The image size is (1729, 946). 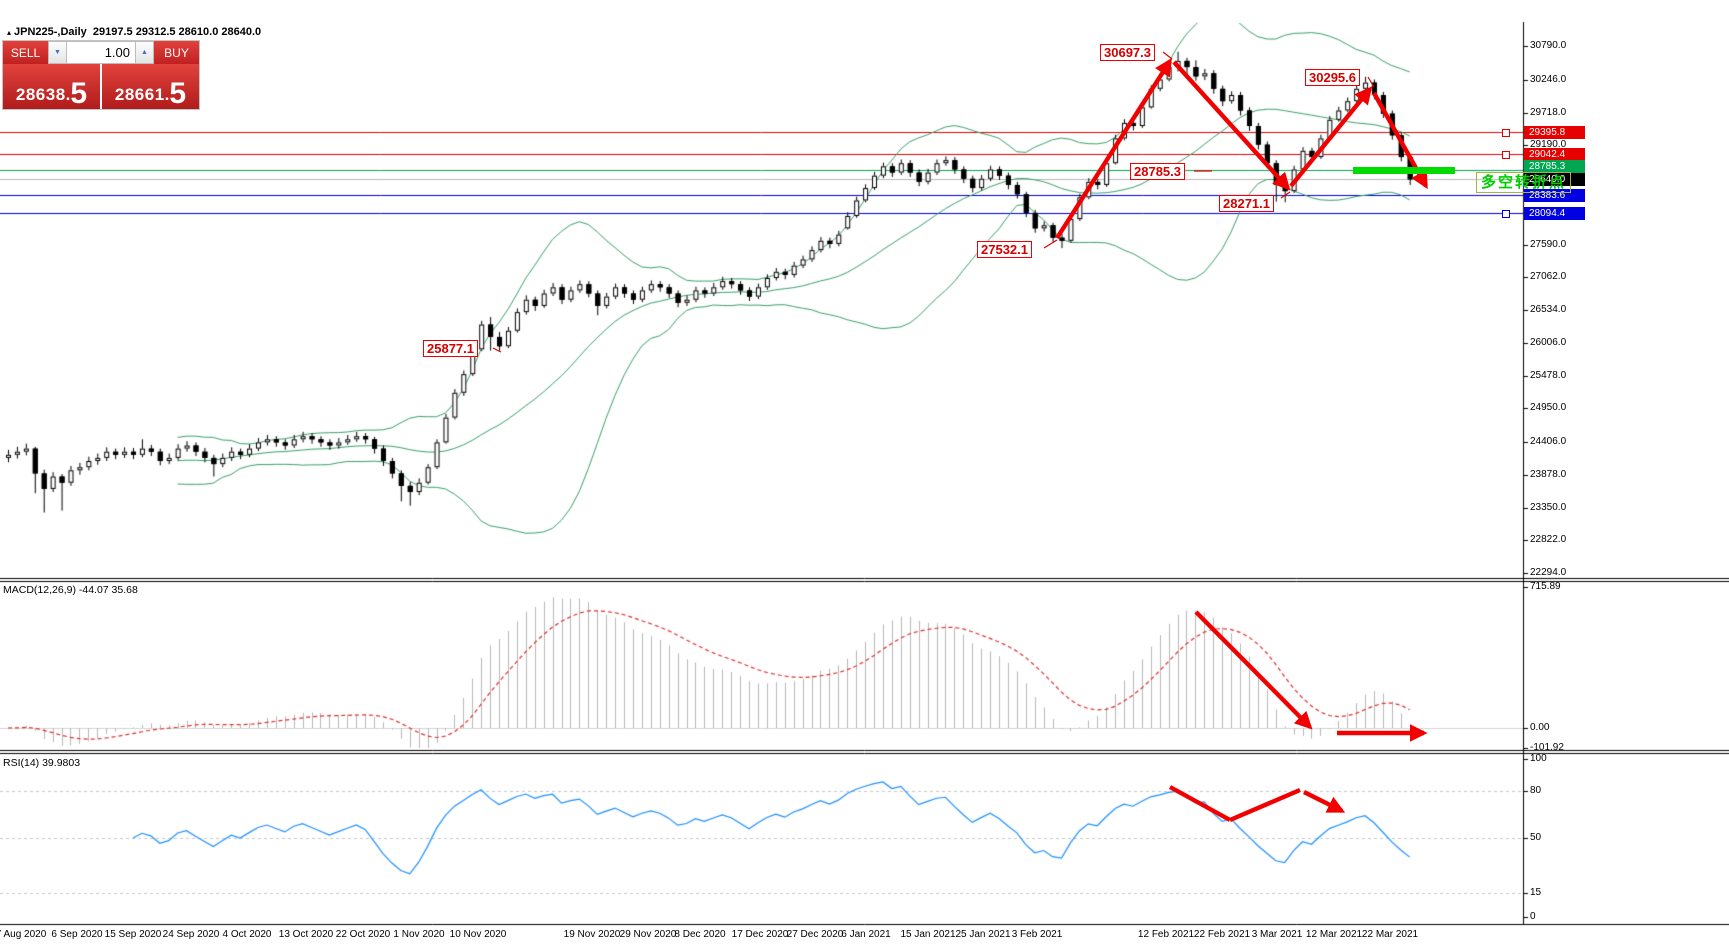 What do you see at coordinates (1253, 670) in the screenshot?
I see `macd-down-arrow` at bounding box center [1253, 670].